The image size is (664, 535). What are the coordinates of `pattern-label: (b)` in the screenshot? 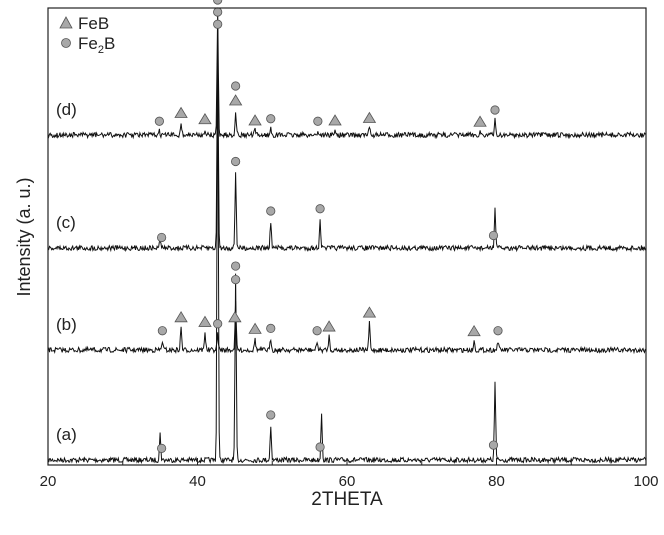 It's located at (66, 324).